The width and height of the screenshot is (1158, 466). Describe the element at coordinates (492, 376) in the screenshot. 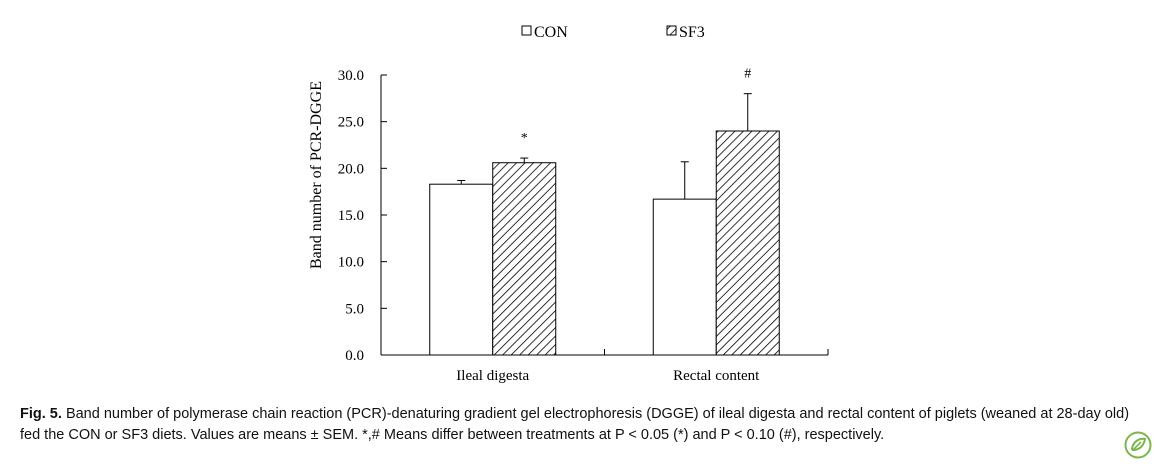

I see `x-category-label: Ileal digesta` at that location.